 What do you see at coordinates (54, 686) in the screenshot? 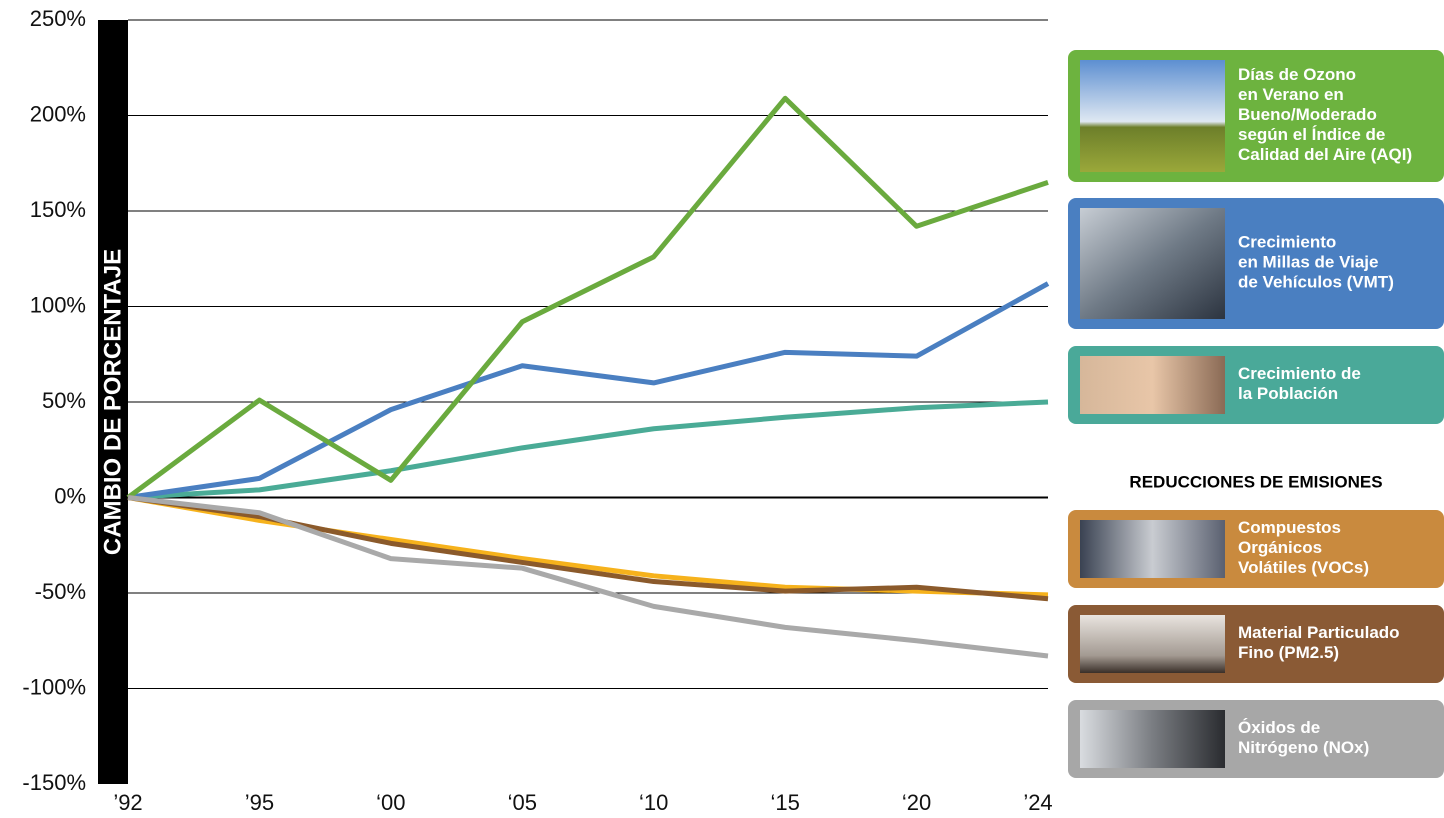
I see `y-tick-label: -100%` at bounding box center [54, 686].